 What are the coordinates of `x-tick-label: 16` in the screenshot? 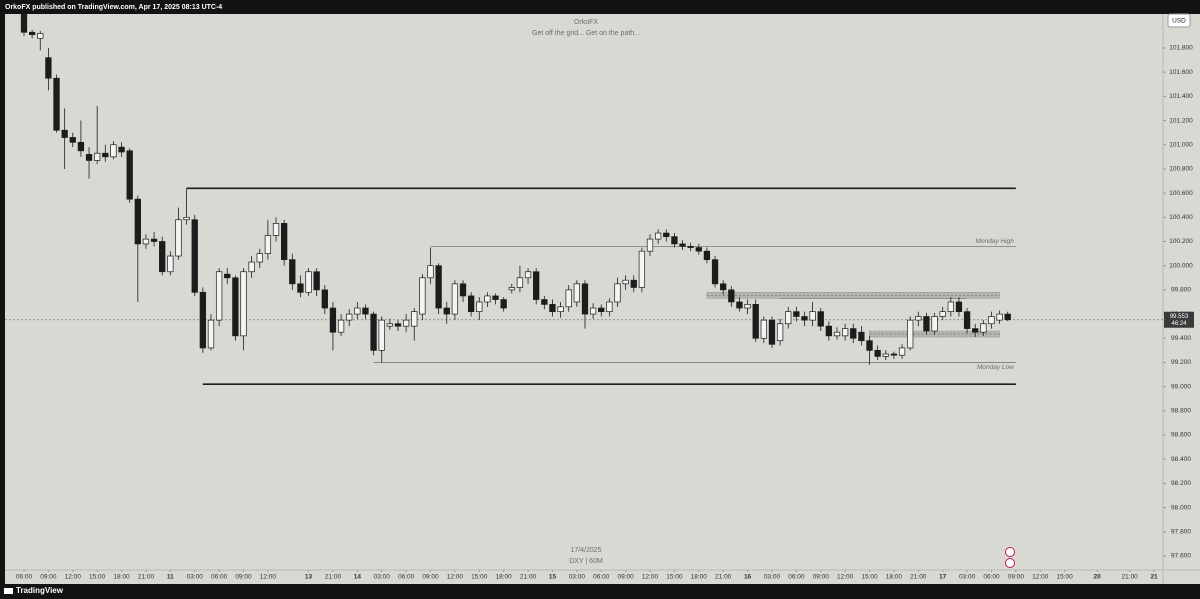 It's located at (748, 577).